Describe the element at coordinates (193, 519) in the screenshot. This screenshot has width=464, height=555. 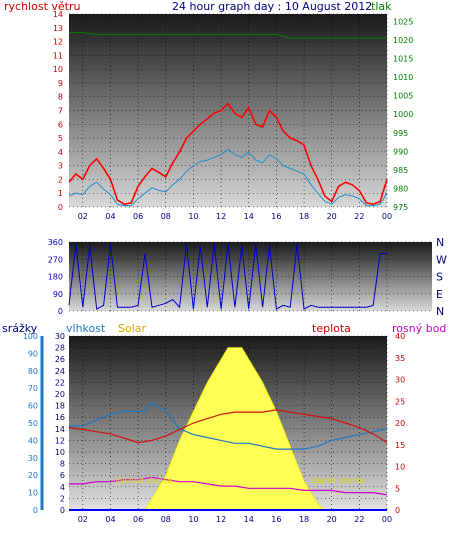
I see `temp-xtick: 10` at that location.